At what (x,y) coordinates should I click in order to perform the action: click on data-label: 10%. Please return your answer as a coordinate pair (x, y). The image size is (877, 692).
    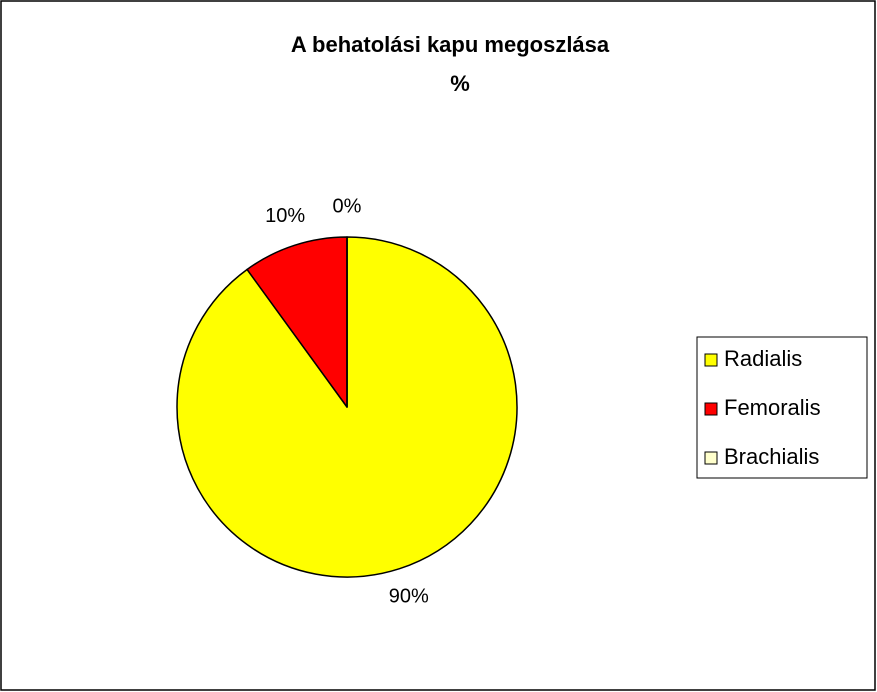
    Looking at the image, I should click on (285, 216).